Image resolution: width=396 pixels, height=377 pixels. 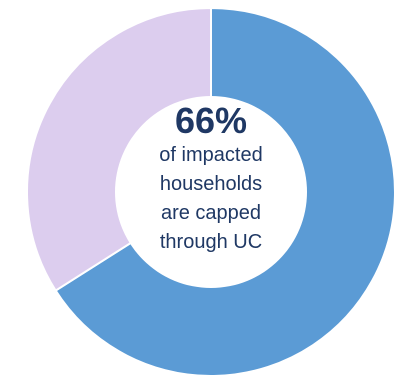 What do you see at coordinates (211, 120) in the screenshot?
I see `center-value: 66%` at bounding box center [211, 120].